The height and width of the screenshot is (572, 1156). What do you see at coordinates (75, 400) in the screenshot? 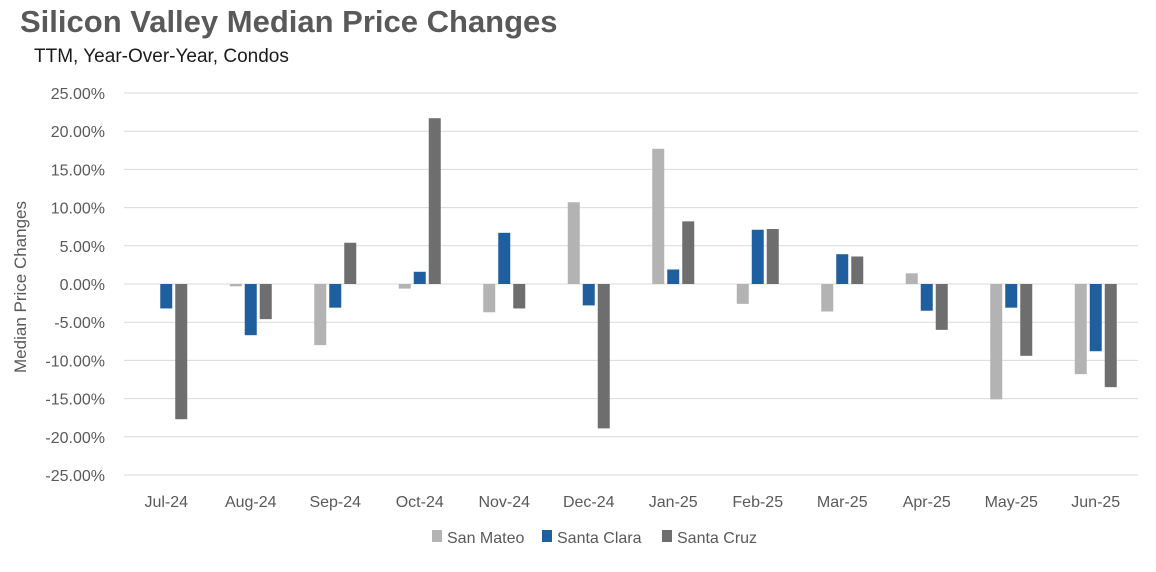
I see `y-tick-label: -15.00%` at bounding box center [75, 400].